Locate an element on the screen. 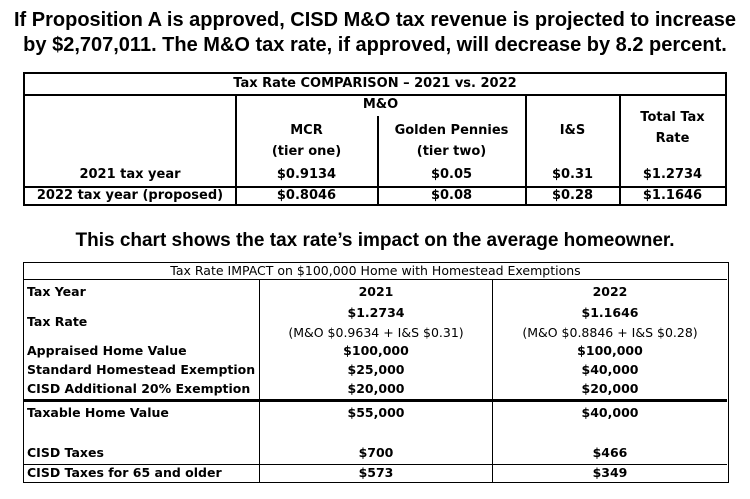  cisd-taxes-65-label: CISD Taxes for 65 and older is located at coordinates (124, 472).